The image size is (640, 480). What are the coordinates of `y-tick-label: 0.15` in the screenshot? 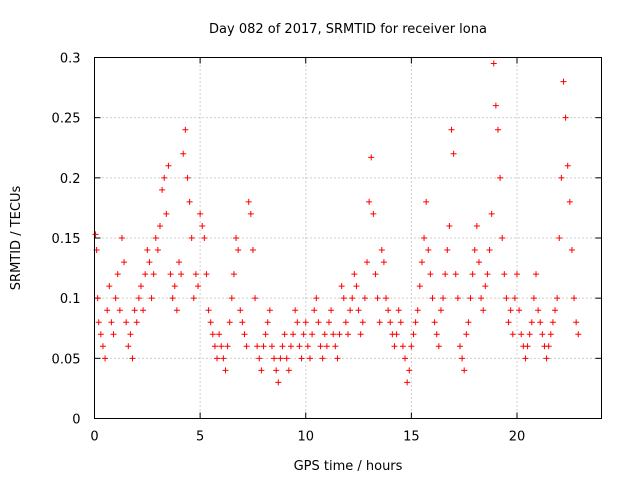 It's located at (66, 239).